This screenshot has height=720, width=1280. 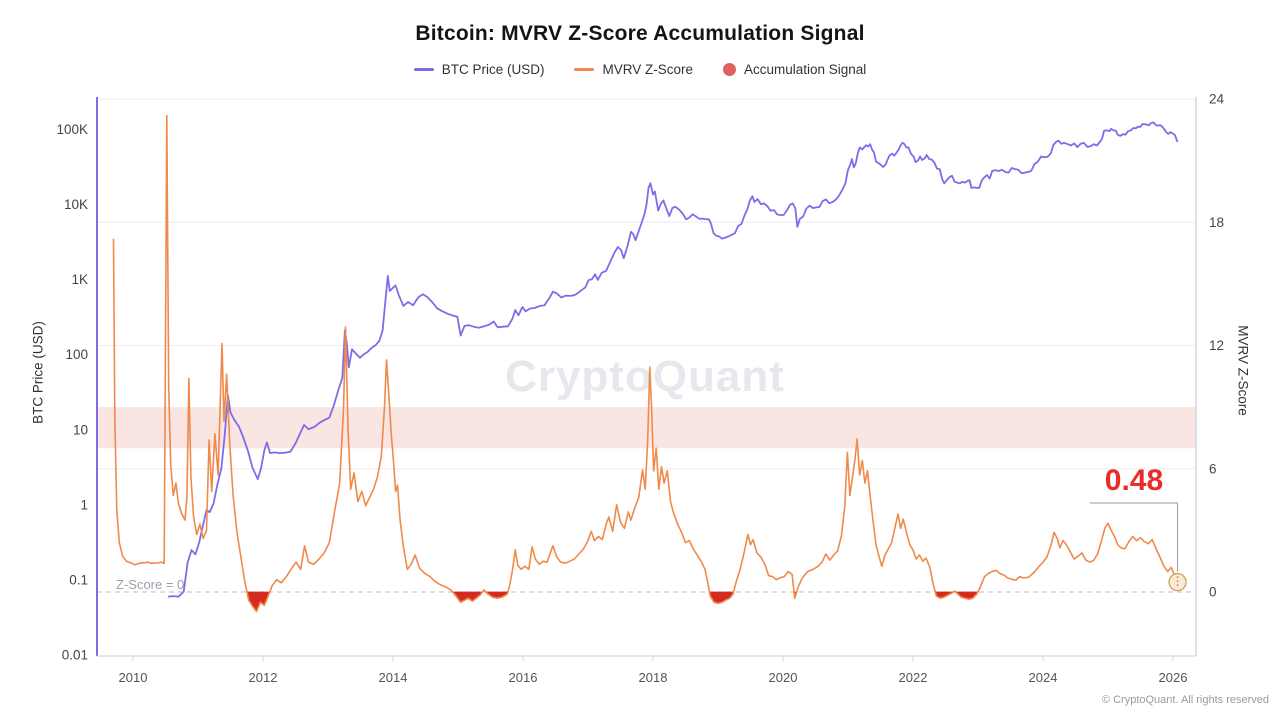 I want to click on legend-item-accumulation-signal: Accumulation Signal, so click(x=794, y=69).